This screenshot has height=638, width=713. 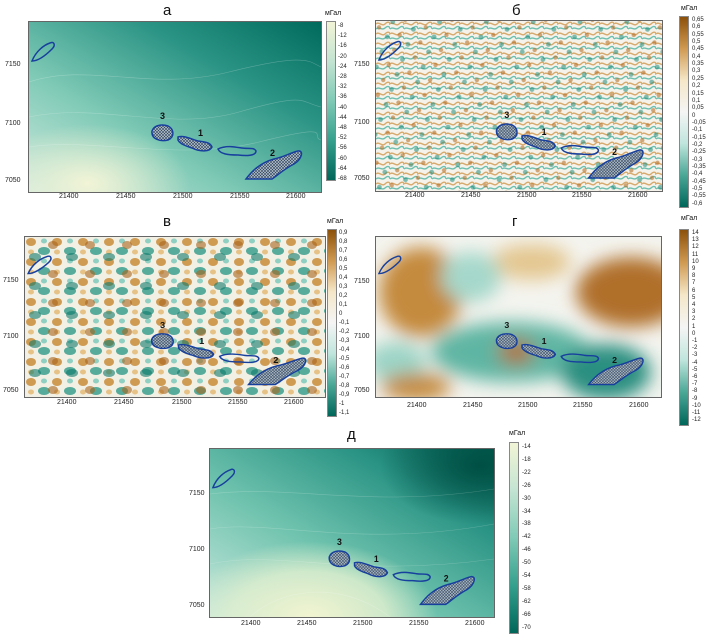 What do you see at coordinates (696, 405) in the screenshot?
I see `colorbar-label: -10` at bounding box center [696, 405].